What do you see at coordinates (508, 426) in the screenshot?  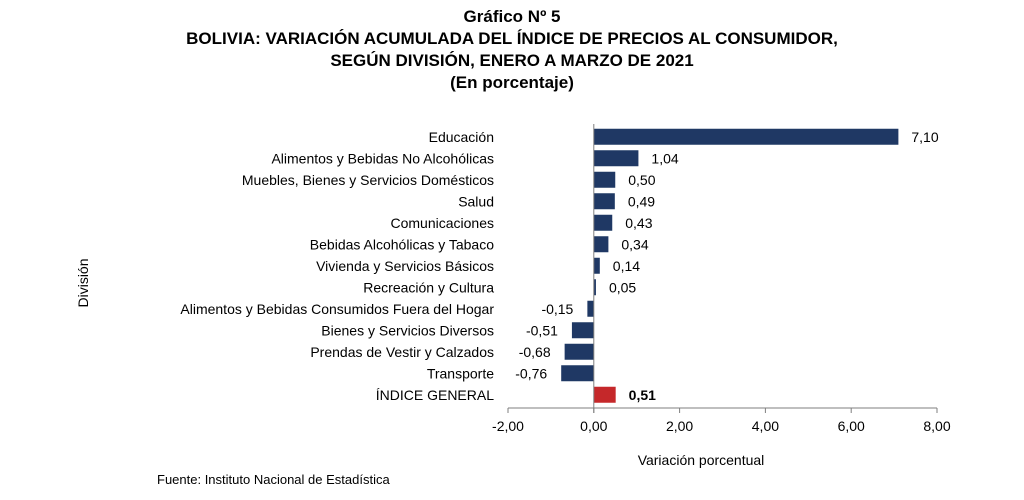 I see `x-tick-label: -2,00` at bounding box center [508, 426].